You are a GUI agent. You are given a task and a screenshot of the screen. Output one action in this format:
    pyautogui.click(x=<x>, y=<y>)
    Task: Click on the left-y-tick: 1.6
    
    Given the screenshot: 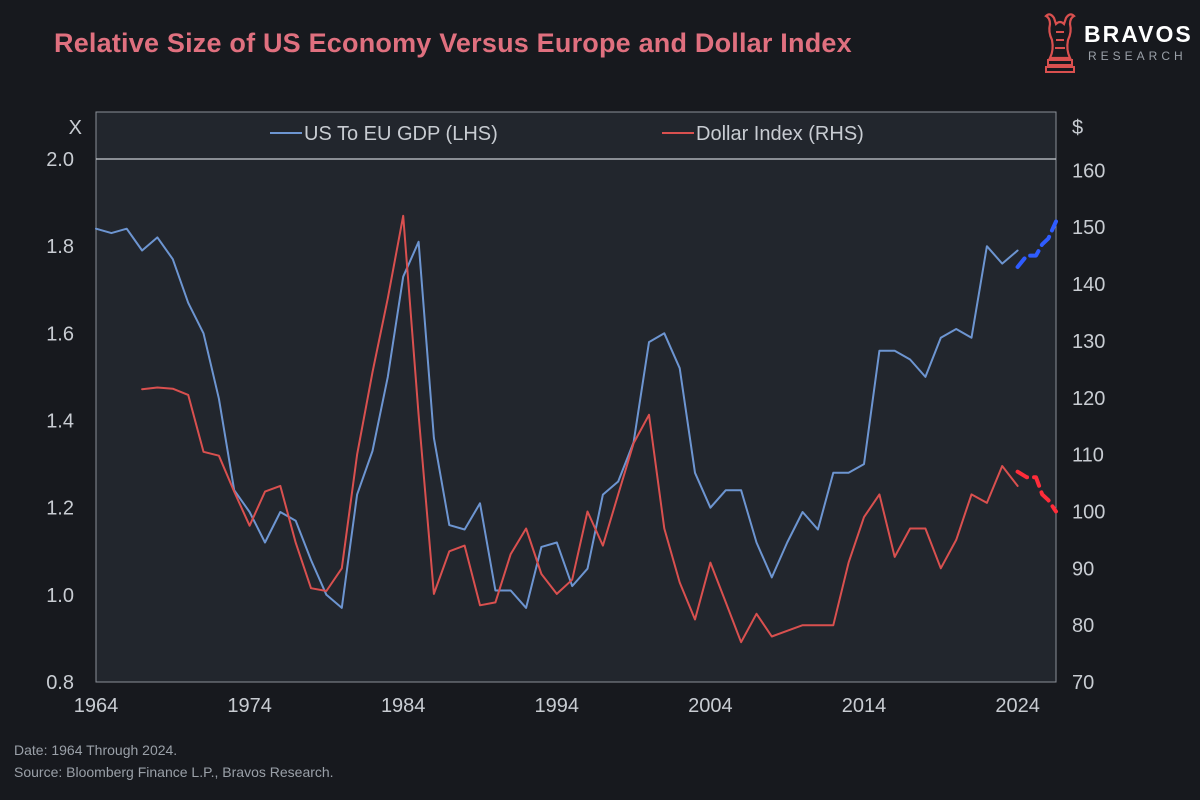 What is the action you would take?
    pyautogui.click(x=60, y=334)
    